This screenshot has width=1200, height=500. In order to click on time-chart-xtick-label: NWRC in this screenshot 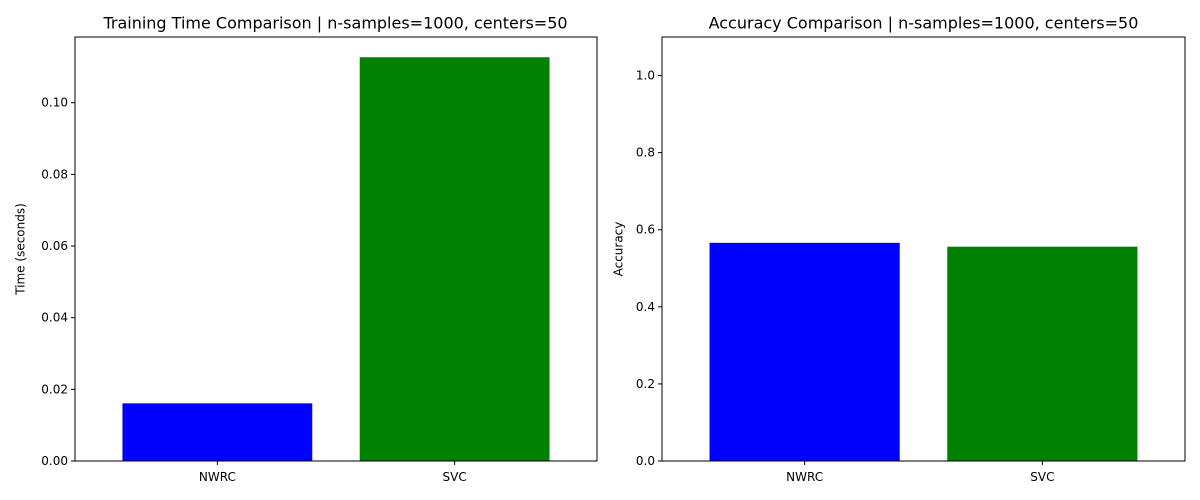, I will do `click(217, 477)`.